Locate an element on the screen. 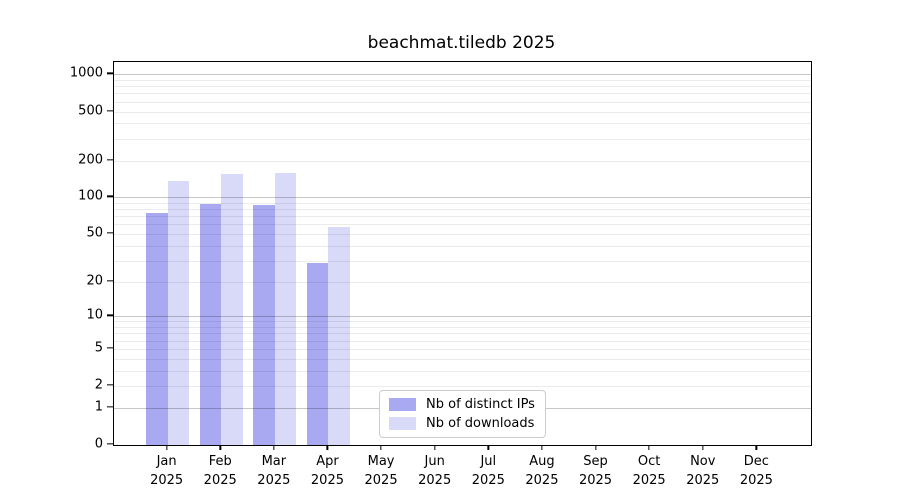  bar-downloads-jan is located at coordinates (178, 313).